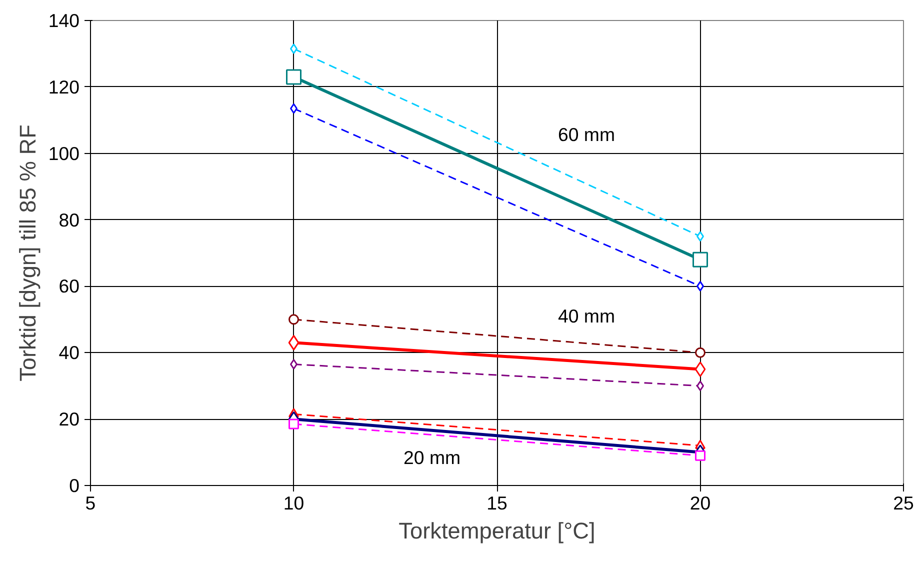 The width and height of the screenshot is (923, 575). What do you see at coordinates (64, 153) in the screenshot?
I see `y-tick-label: 100` at bounding box center [64, 153].